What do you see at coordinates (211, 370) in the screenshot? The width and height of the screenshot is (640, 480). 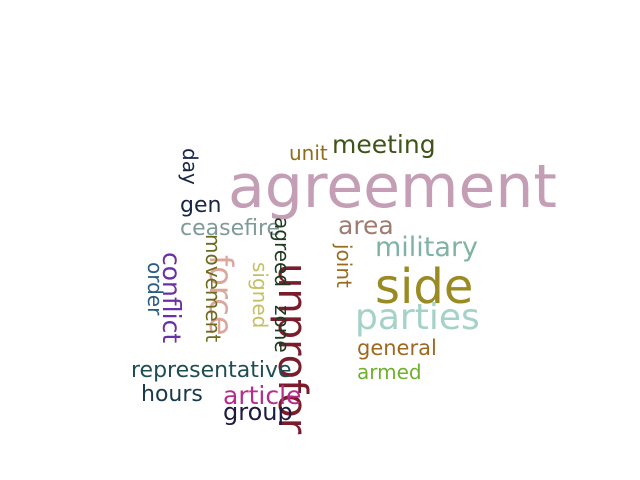 I see `word-representative: representative` at bounding box center [211, 370].